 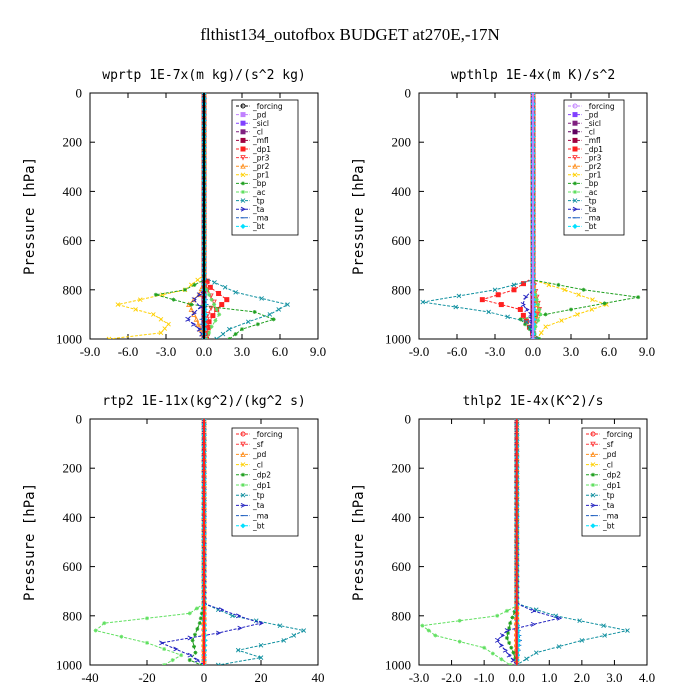 What do you see at coordinates (73, 517) in the screenshot?
I see `y-tick-label: 400` at bounding box center [73, 517].